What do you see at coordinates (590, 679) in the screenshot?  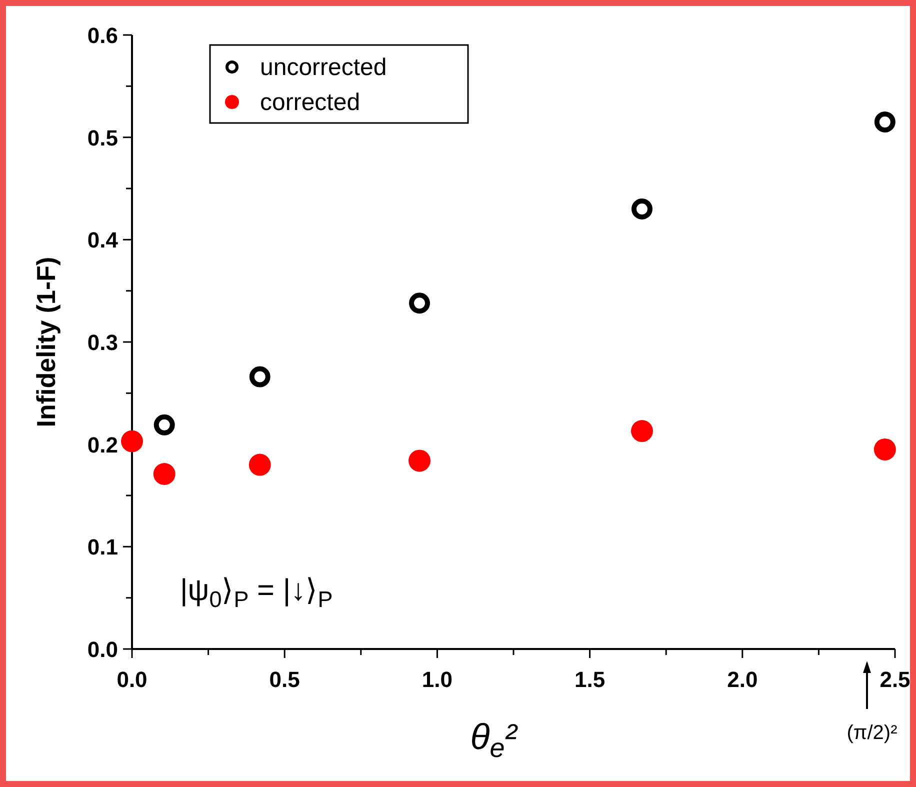 I see `x-tick-label: 1.5` at bounding box center [590, 679].